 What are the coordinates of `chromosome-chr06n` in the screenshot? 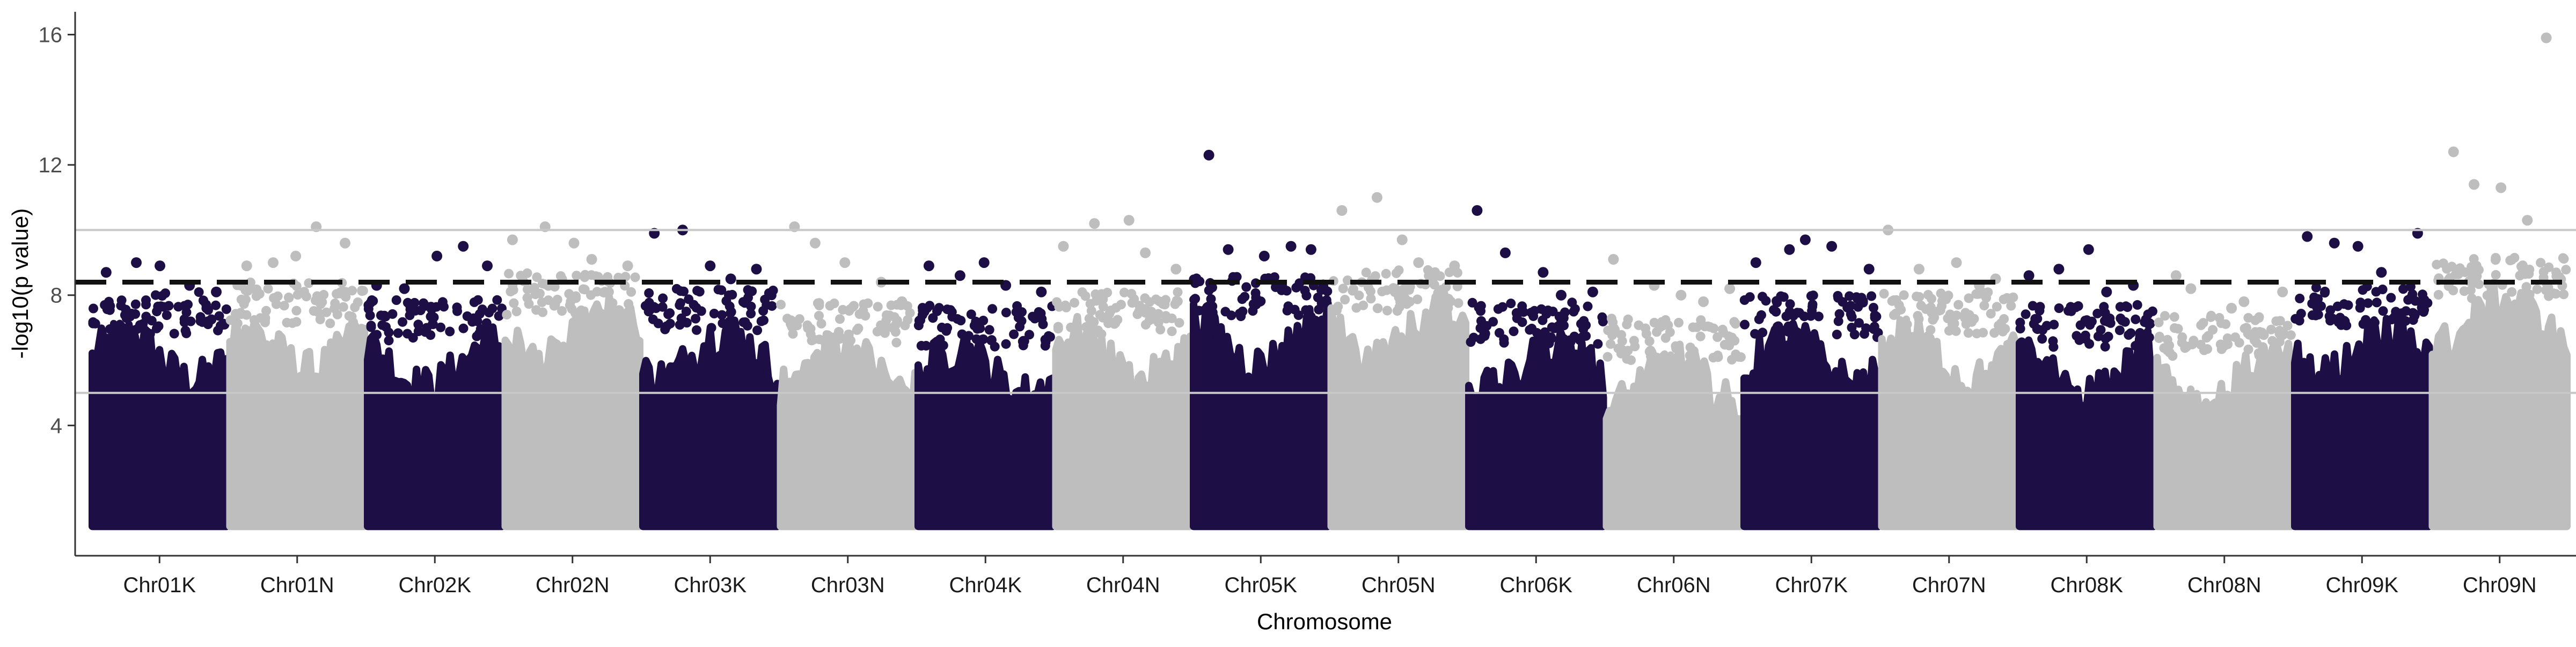 It's located at (1674, 392).